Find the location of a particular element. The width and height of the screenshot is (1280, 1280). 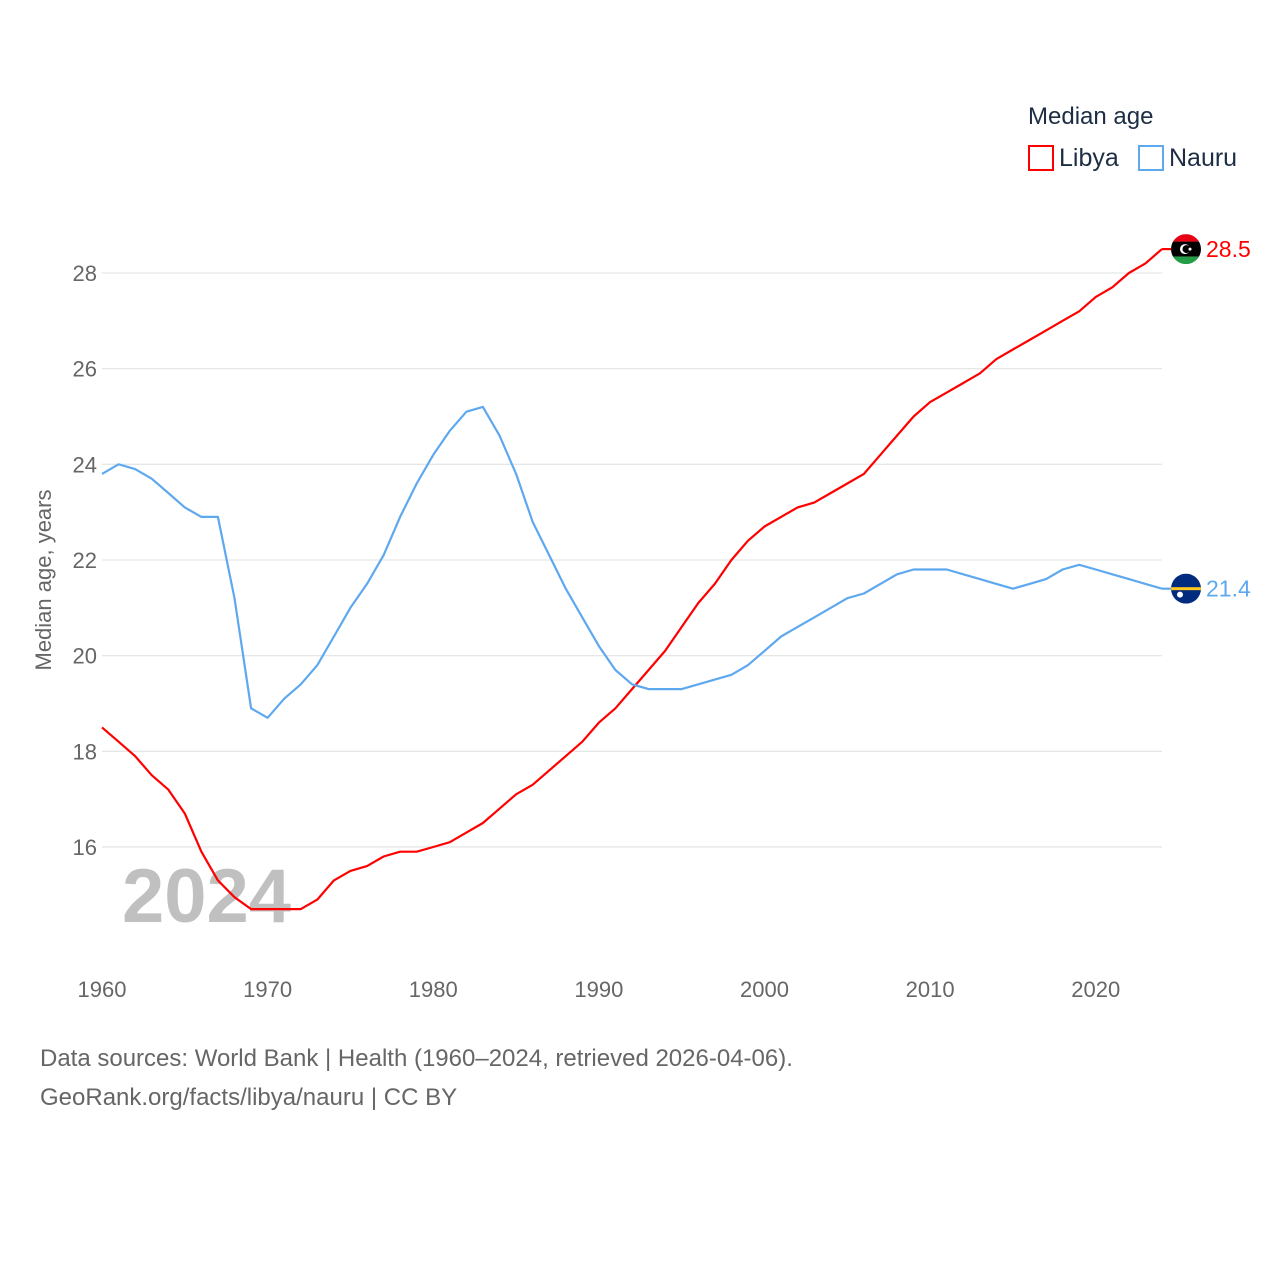

nauru-flag-icon is located at coordinates (1186, 588).